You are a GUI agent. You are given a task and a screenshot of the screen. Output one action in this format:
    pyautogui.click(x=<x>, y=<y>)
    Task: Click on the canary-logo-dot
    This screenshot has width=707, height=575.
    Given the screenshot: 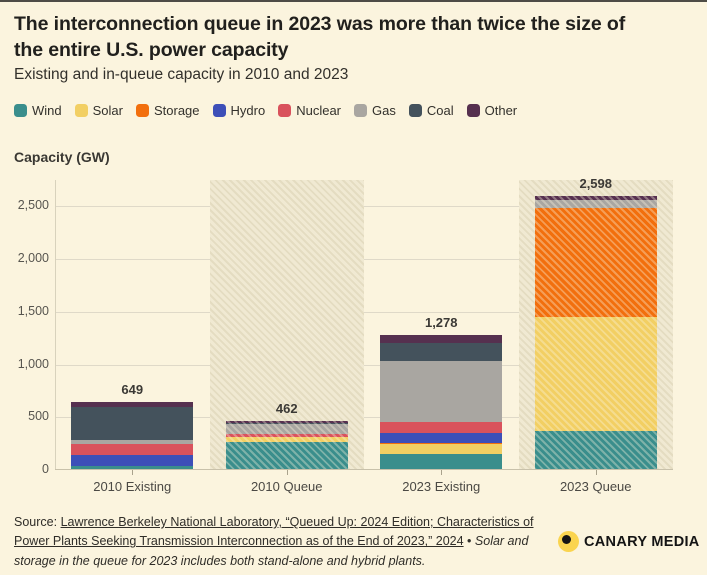 What is the action you would take?
    pyautogui.click(x=566, y=539)
    